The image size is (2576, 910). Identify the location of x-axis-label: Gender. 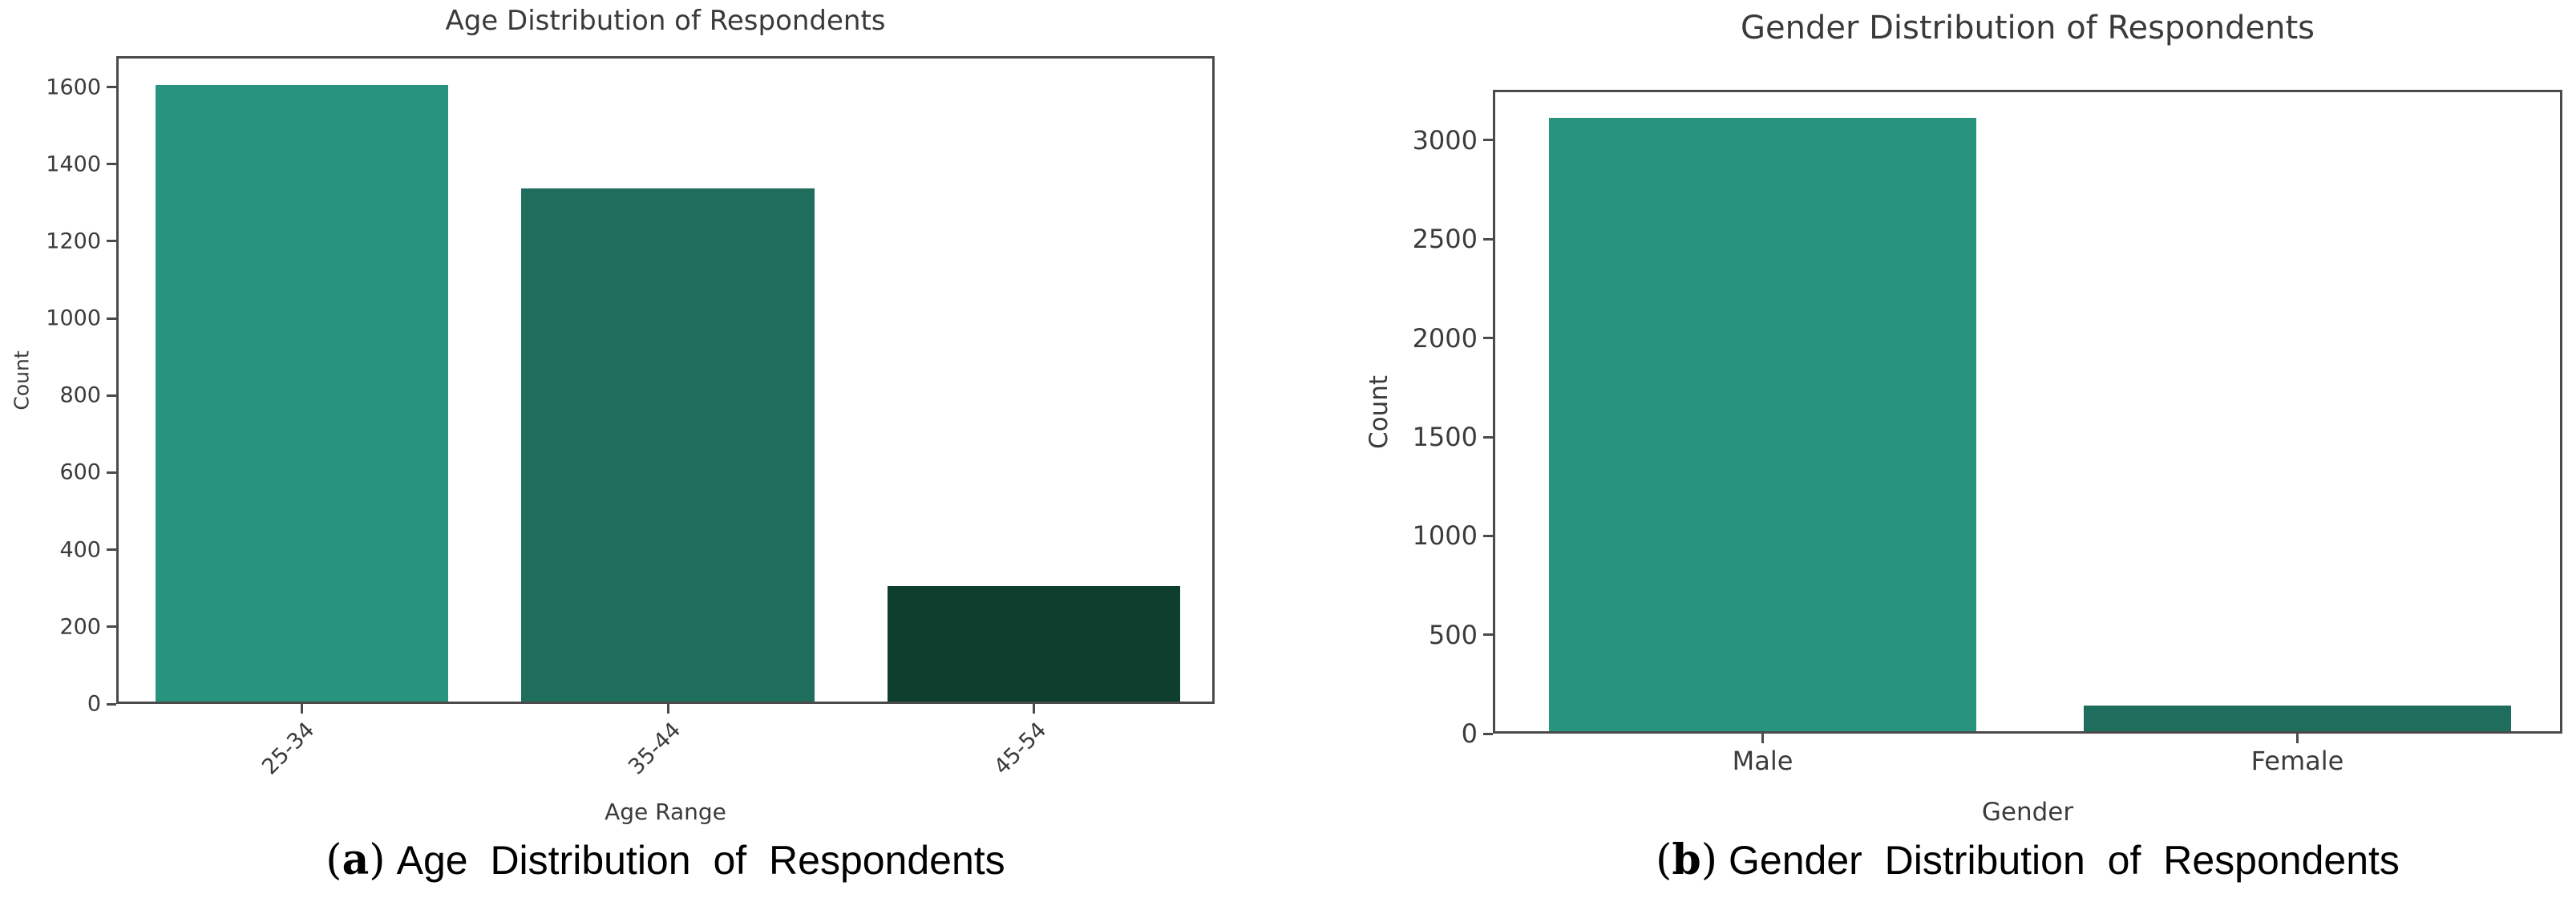
(2027, 812).